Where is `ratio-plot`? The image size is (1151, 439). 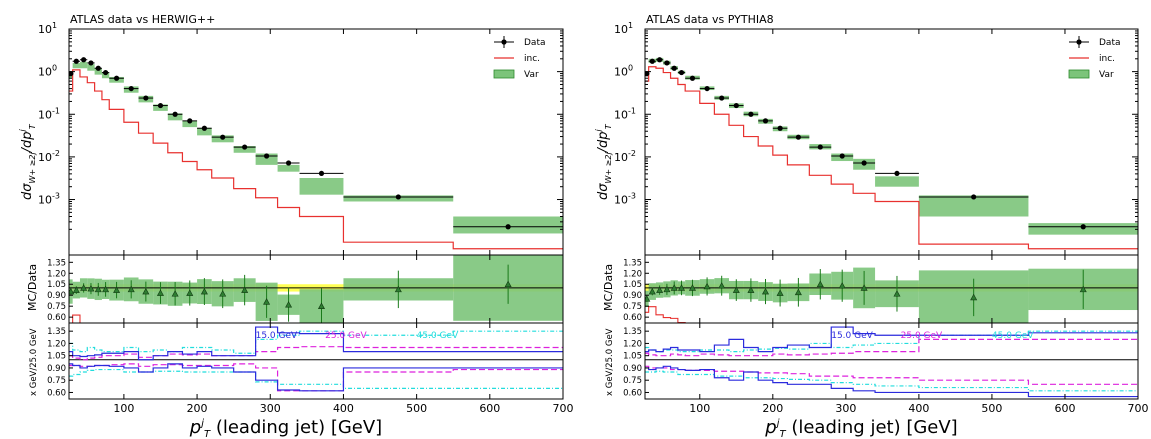 ratio-plot is located at coordinates (891, 295).